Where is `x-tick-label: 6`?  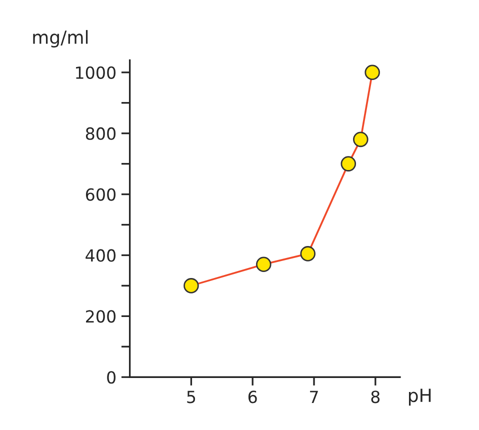
x-tick-label: 6 is located at coordinates (252, 397).